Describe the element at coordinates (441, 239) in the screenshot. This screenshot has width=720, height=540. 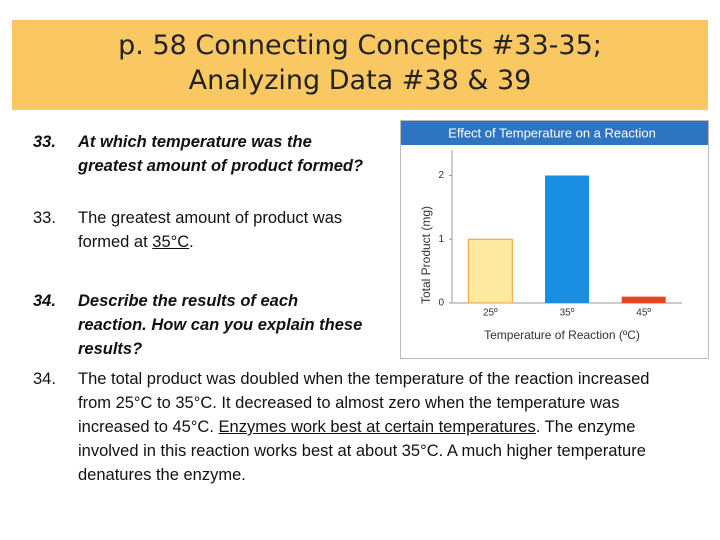
I see `y-tick-label: 1` at that location.